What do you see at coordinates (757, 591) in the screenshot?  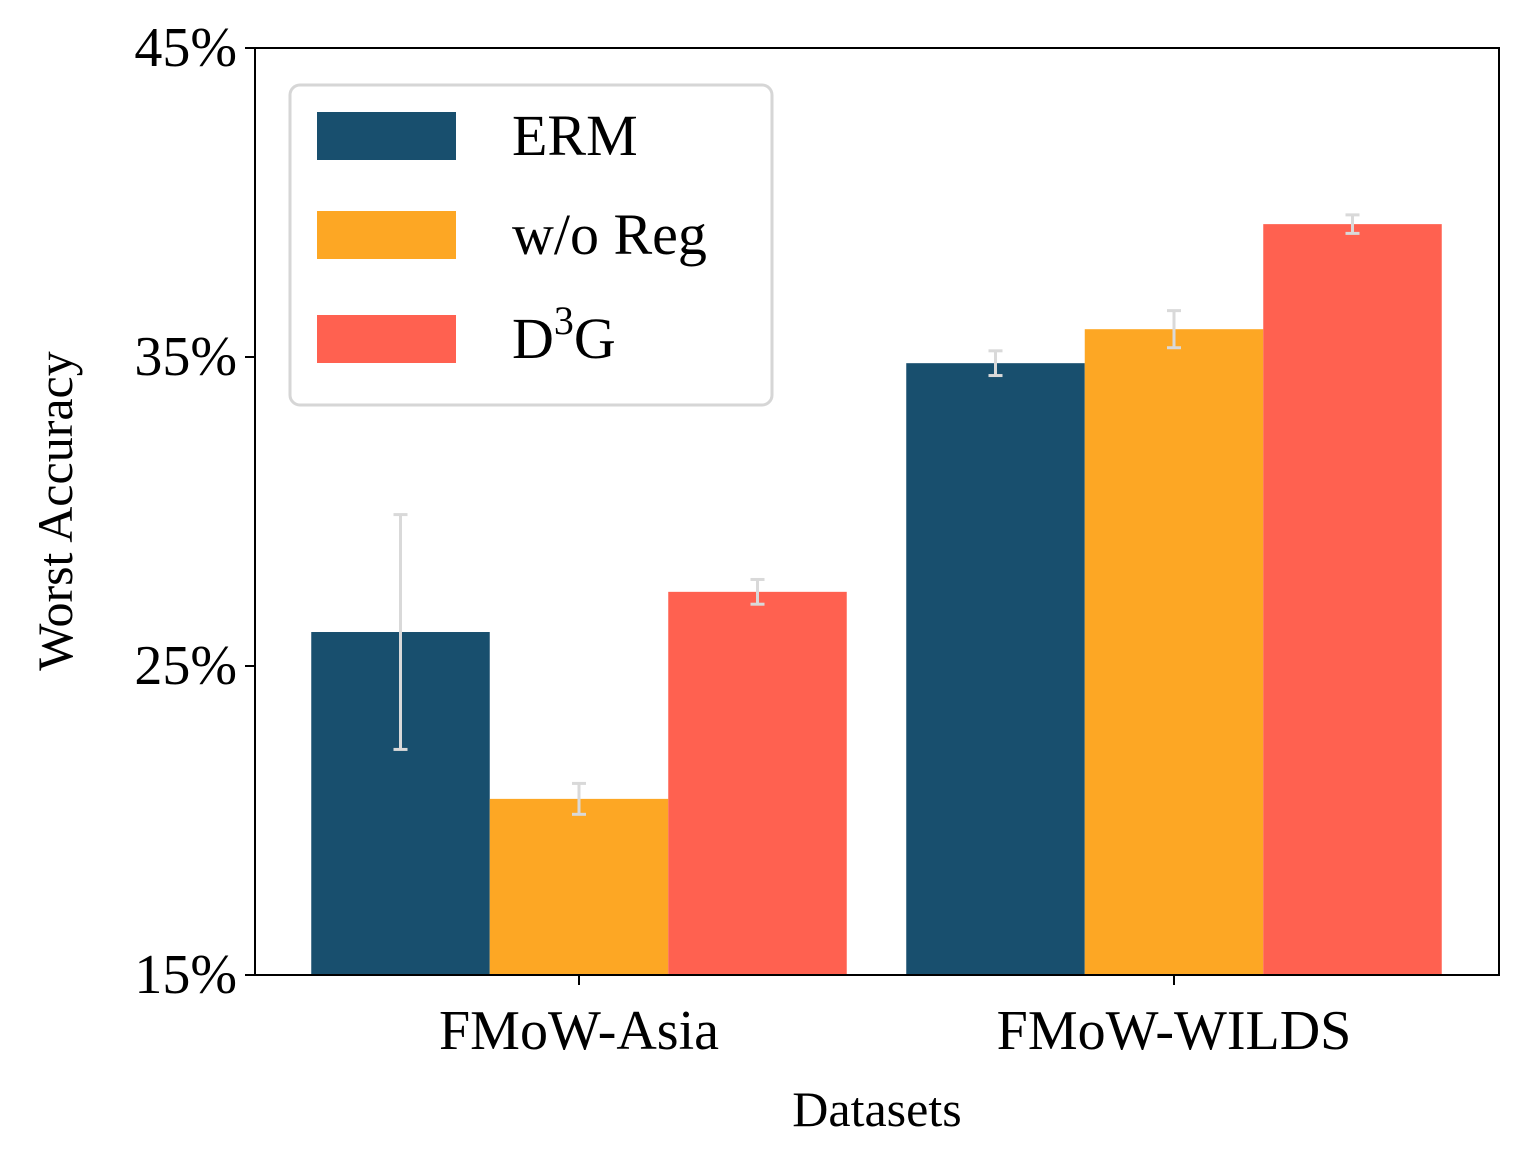 I see `error-bar-d3g-fmow-asia` at bounding box center [757, 591].